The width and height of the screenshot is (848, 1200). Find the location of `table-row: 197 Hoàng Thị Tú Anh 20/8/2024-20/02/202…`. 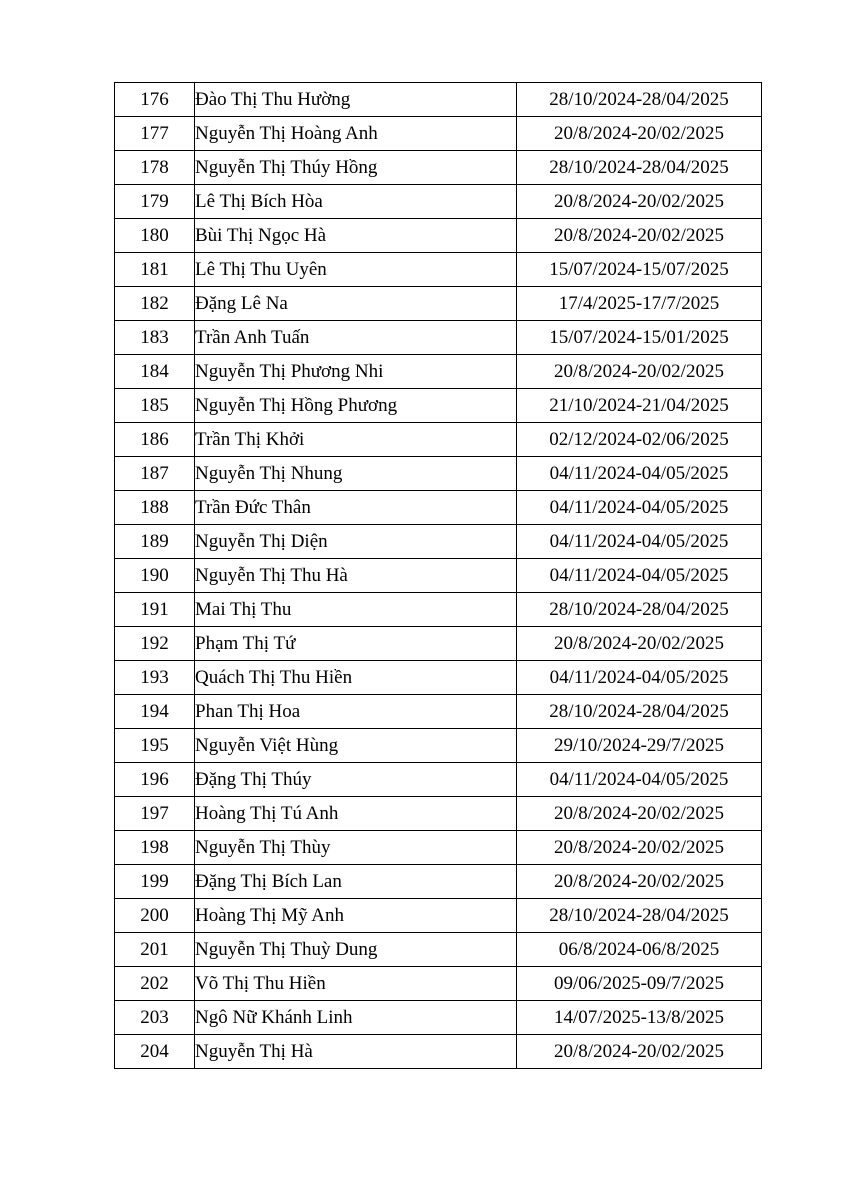

table-row: 197 Hoàng Thị Tú Anh 20/8/2024-20/02/202… is located at coordinates (438, 813).